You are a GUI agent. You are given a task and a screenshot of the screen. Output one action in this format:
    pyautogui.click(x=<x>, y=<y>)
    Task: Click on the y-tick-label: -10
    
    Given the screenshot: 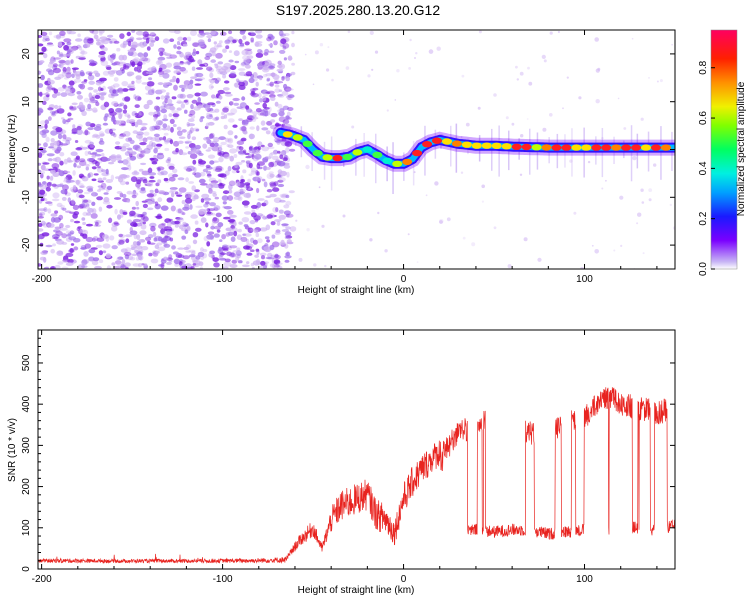 What is the action you would take?
    pyautogui.click(x=26, y=197)
    